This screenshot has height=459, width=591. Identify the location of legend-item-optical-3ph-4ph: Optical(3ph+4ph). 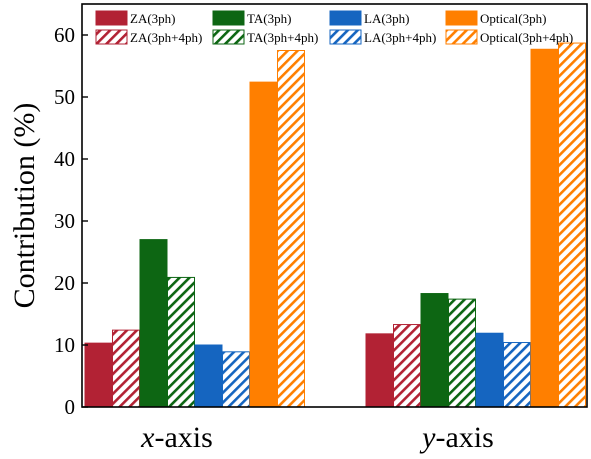
(509, 37).